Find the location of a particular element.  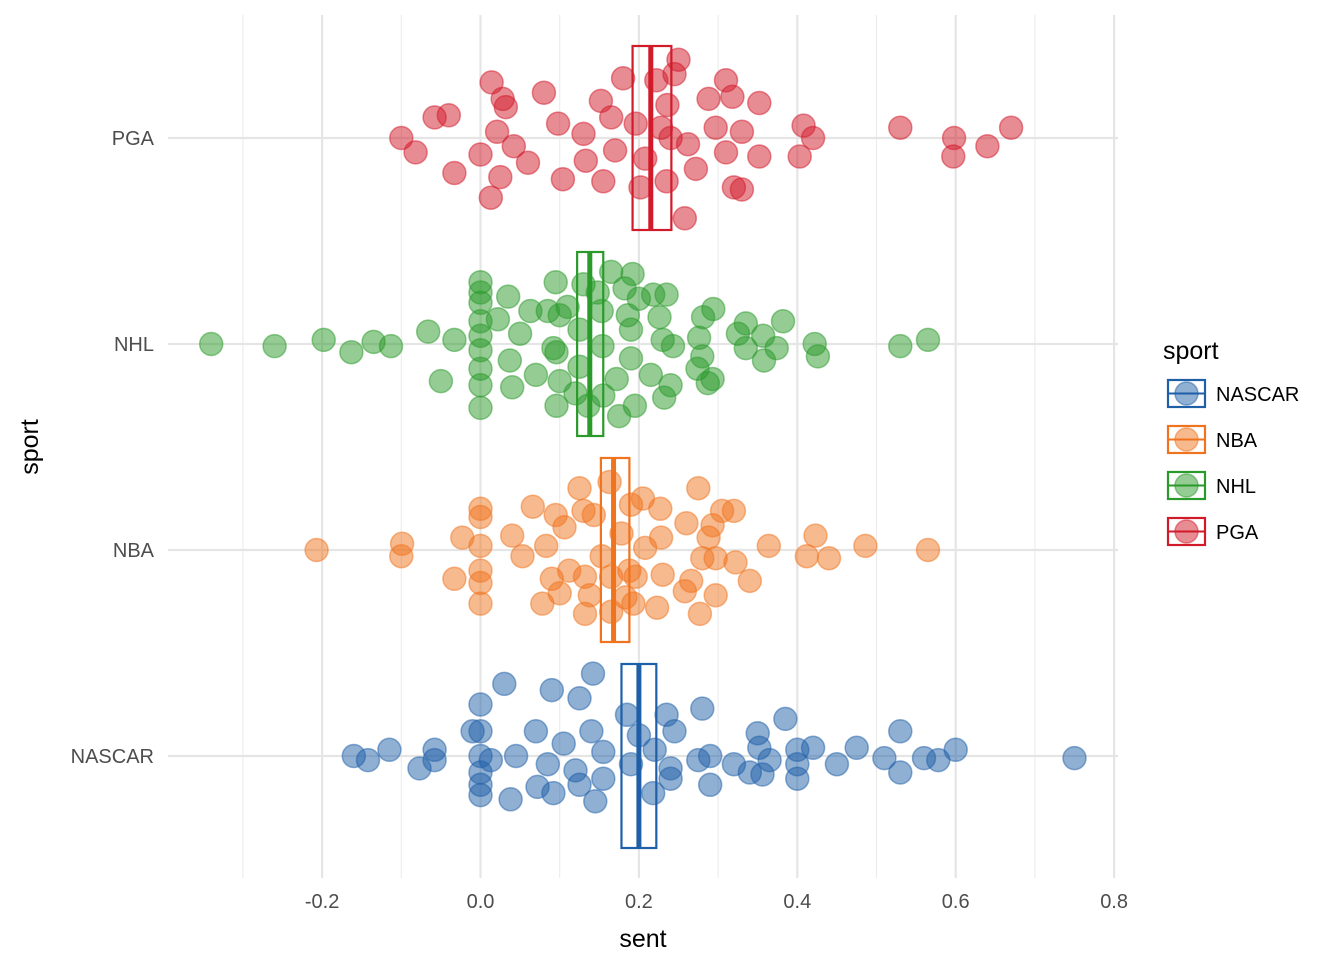

legend-item-pga: PGA is located at coordinates (1212, 531).